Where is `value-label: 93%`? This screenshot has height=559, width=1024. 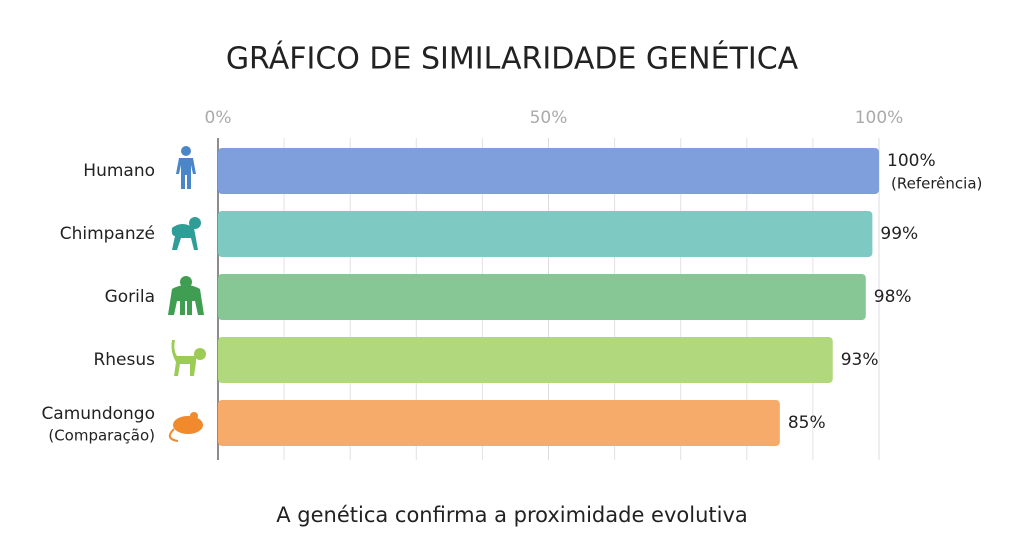
value-label: 93% is located at coordinates (860, 360).